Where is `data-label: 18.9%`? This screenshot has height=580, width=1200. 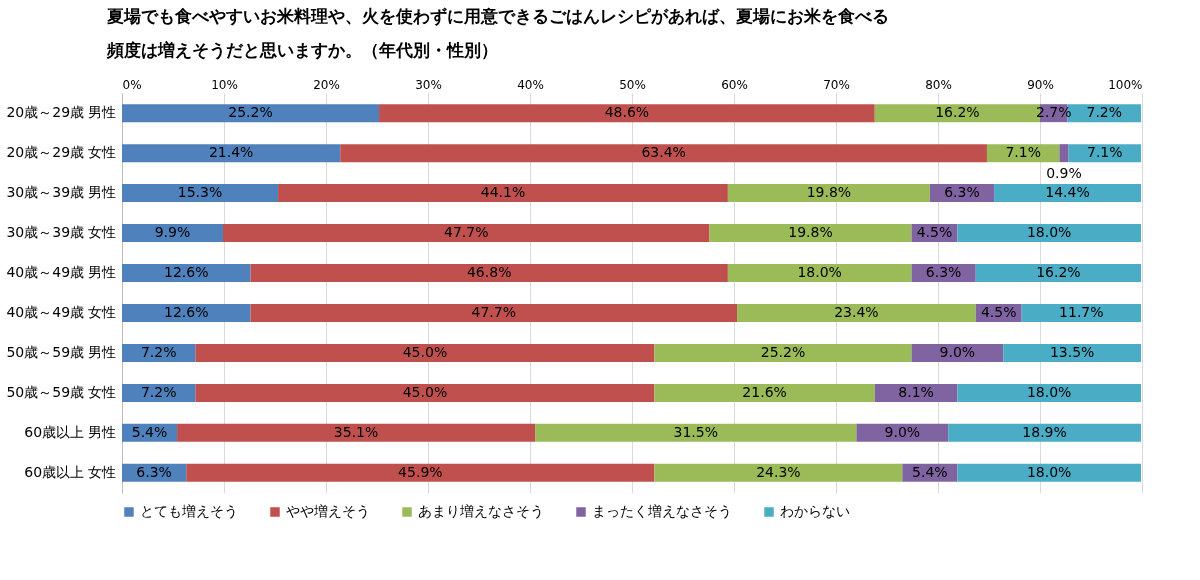 data-label: 18.9% is located at coordinates (1044, 431).